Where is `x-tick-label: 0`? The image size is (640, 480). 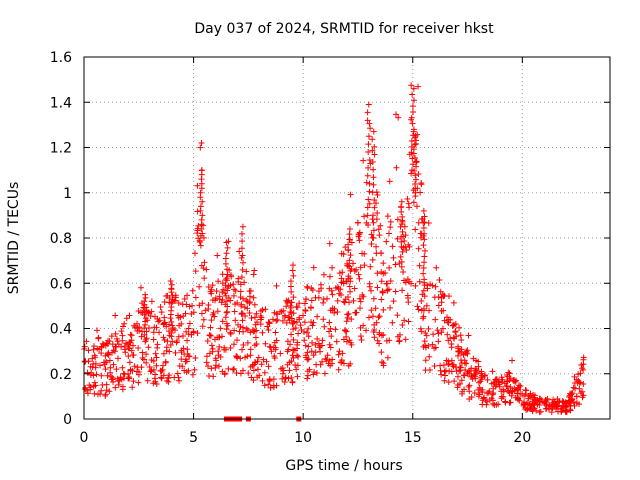
x-tick-label: 0 is located at coordinates (84, 438).